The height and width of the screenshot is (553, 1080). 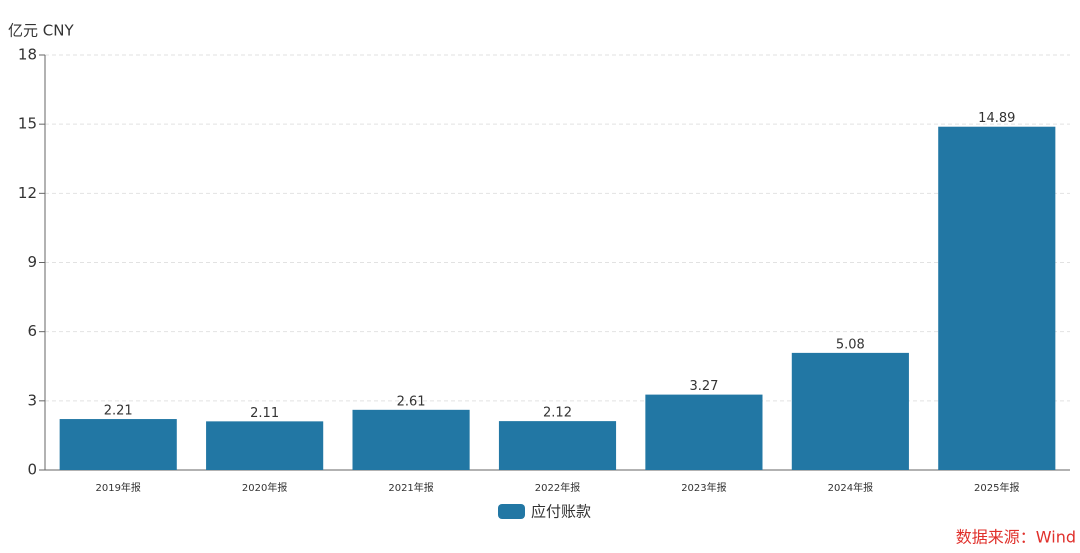 I want to click on y-tick-label: 6, so click(x=32, y=331).